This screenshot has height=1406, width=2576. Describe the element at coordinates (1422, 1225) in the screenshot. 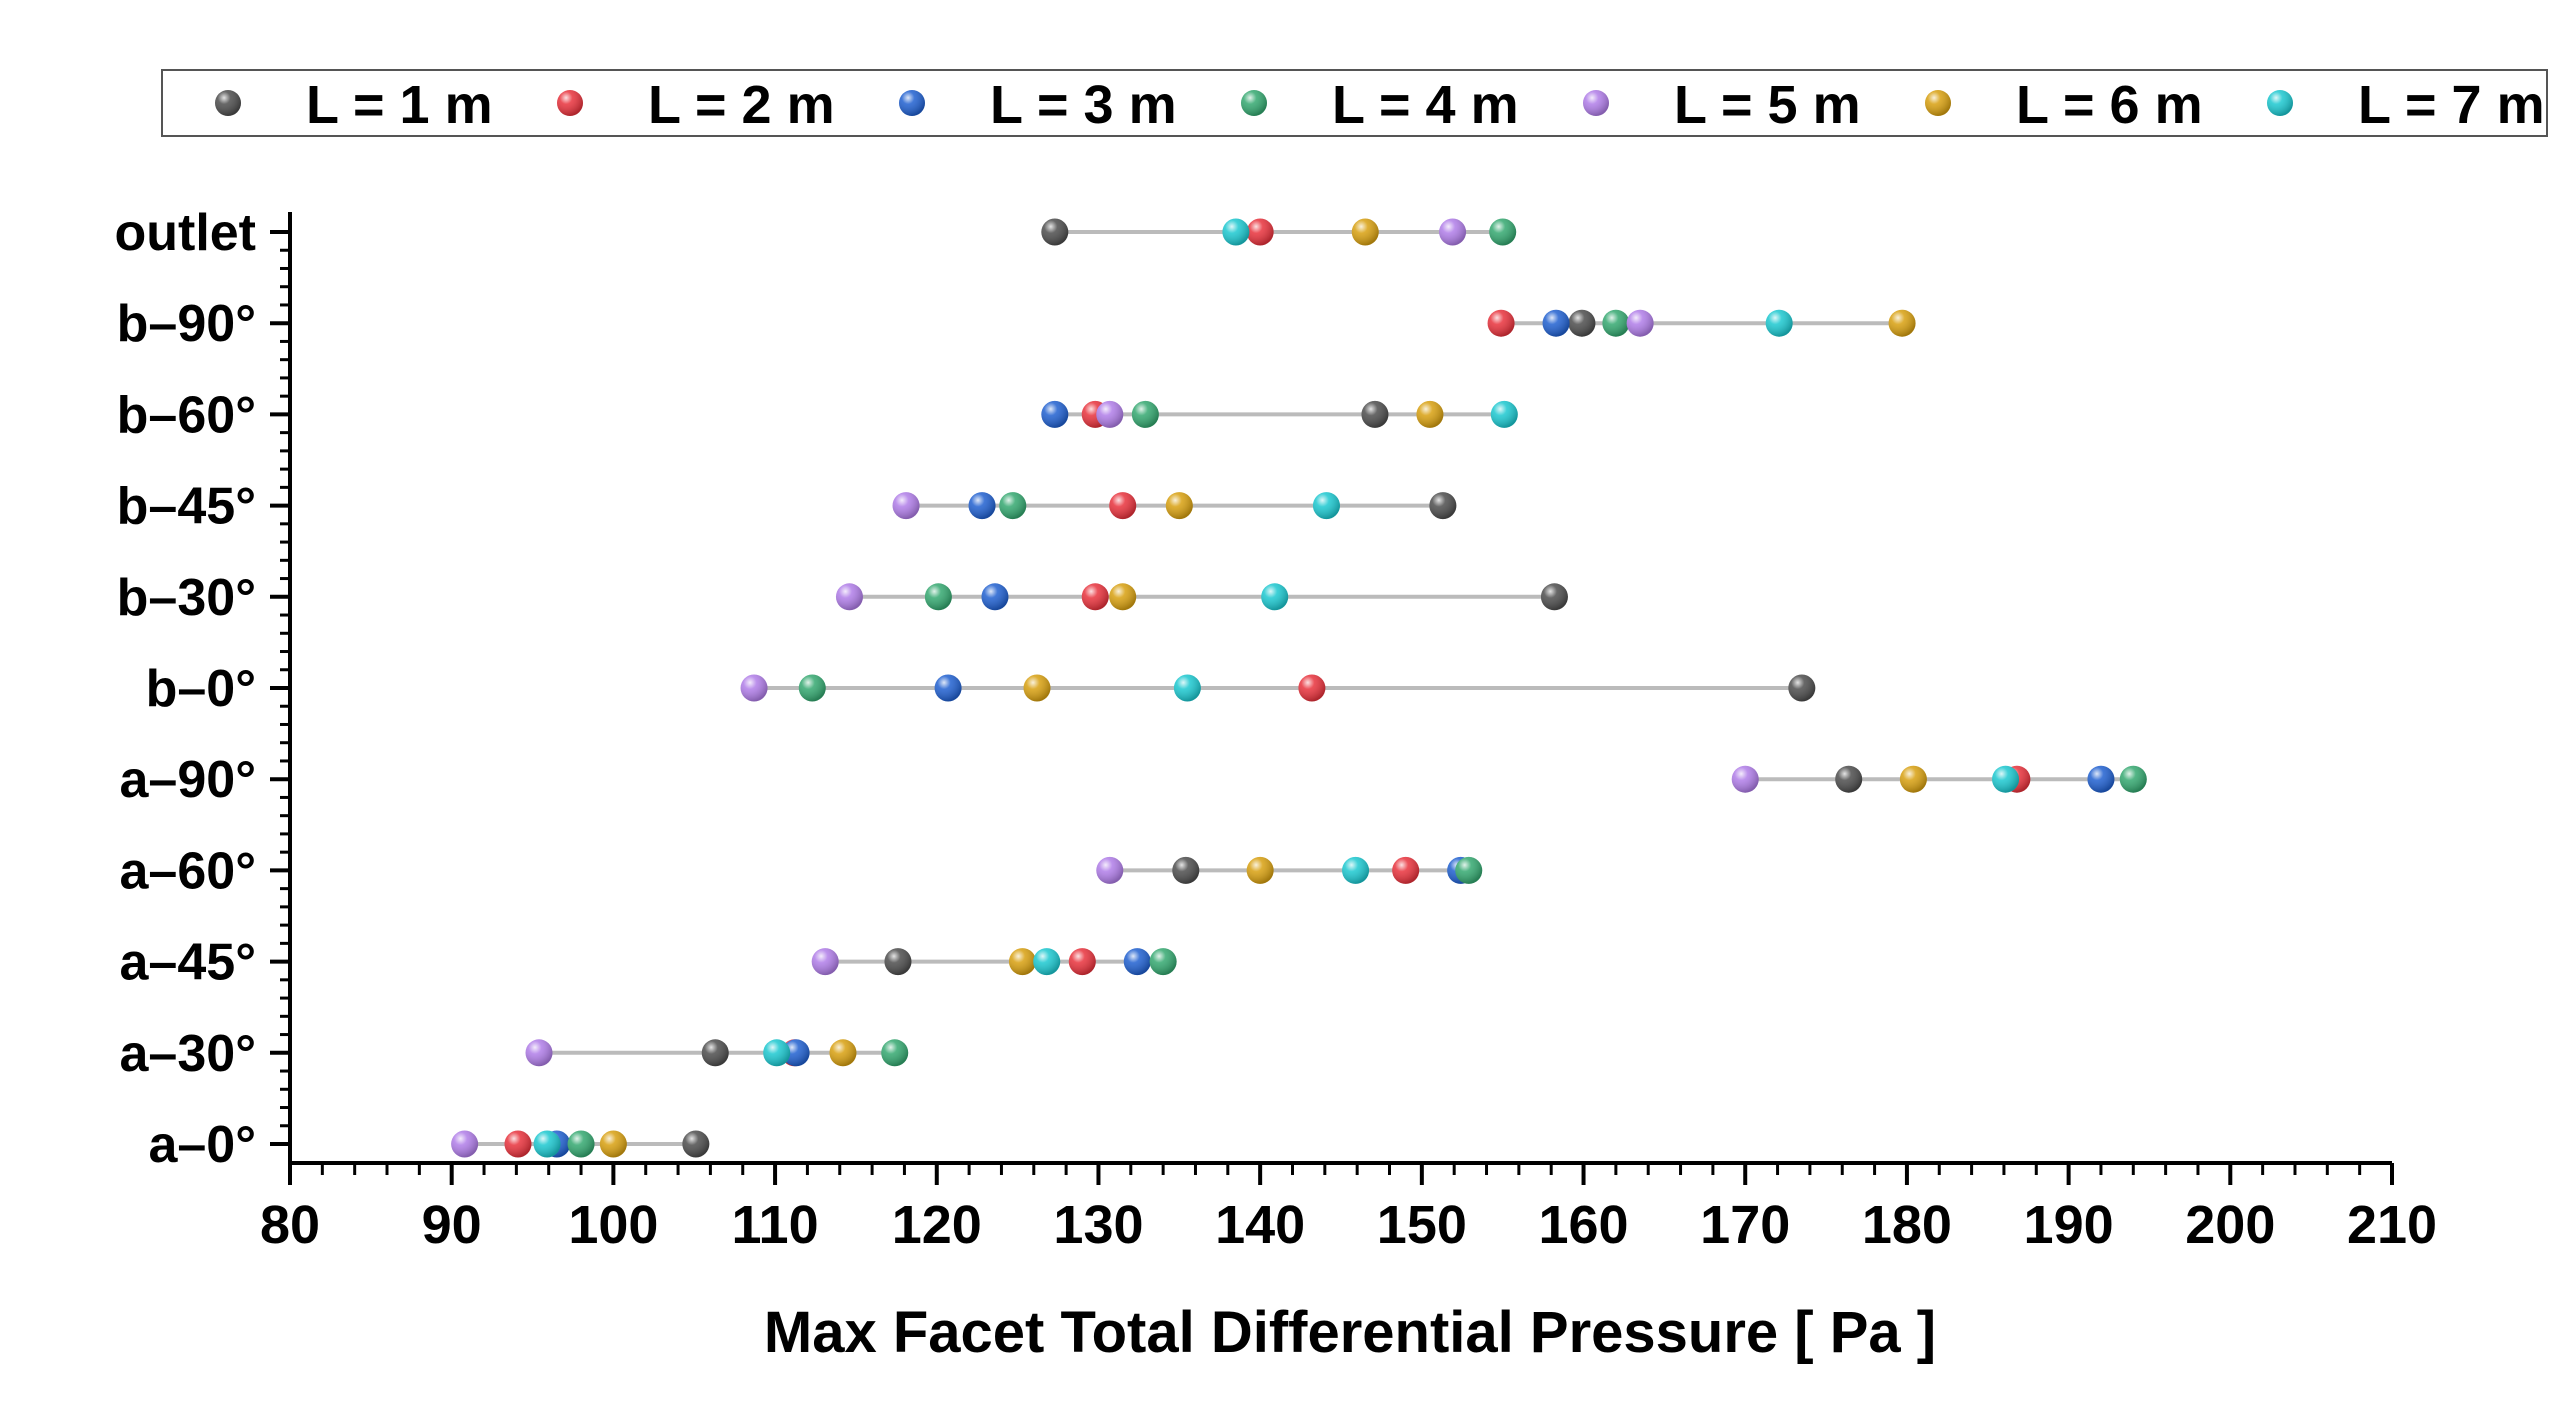

I see `x-tick-label: 150` at that location.